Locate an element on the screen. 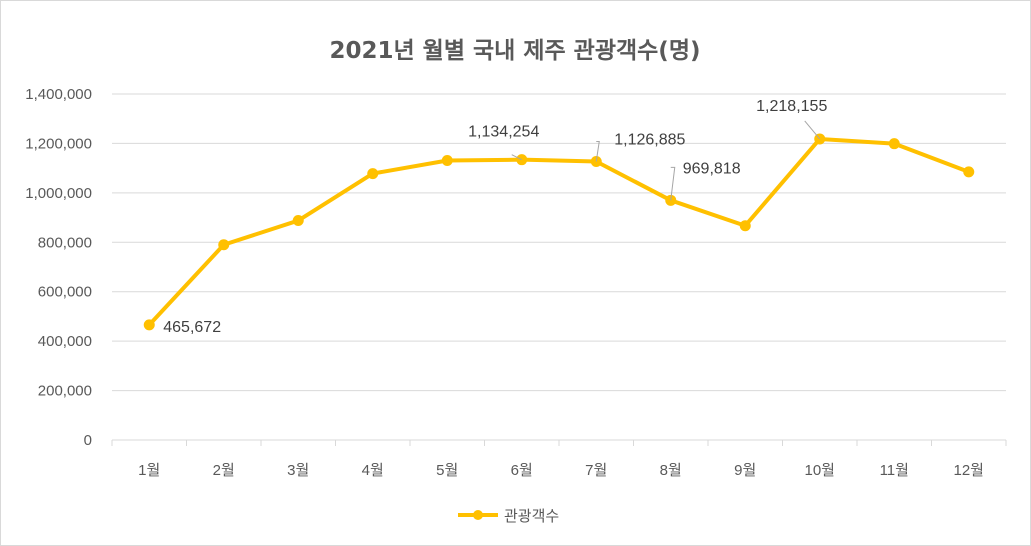 The width and height of the screenshot is (1031, 546). x-tick-label: 6월 is located at coordinates (522, 470).